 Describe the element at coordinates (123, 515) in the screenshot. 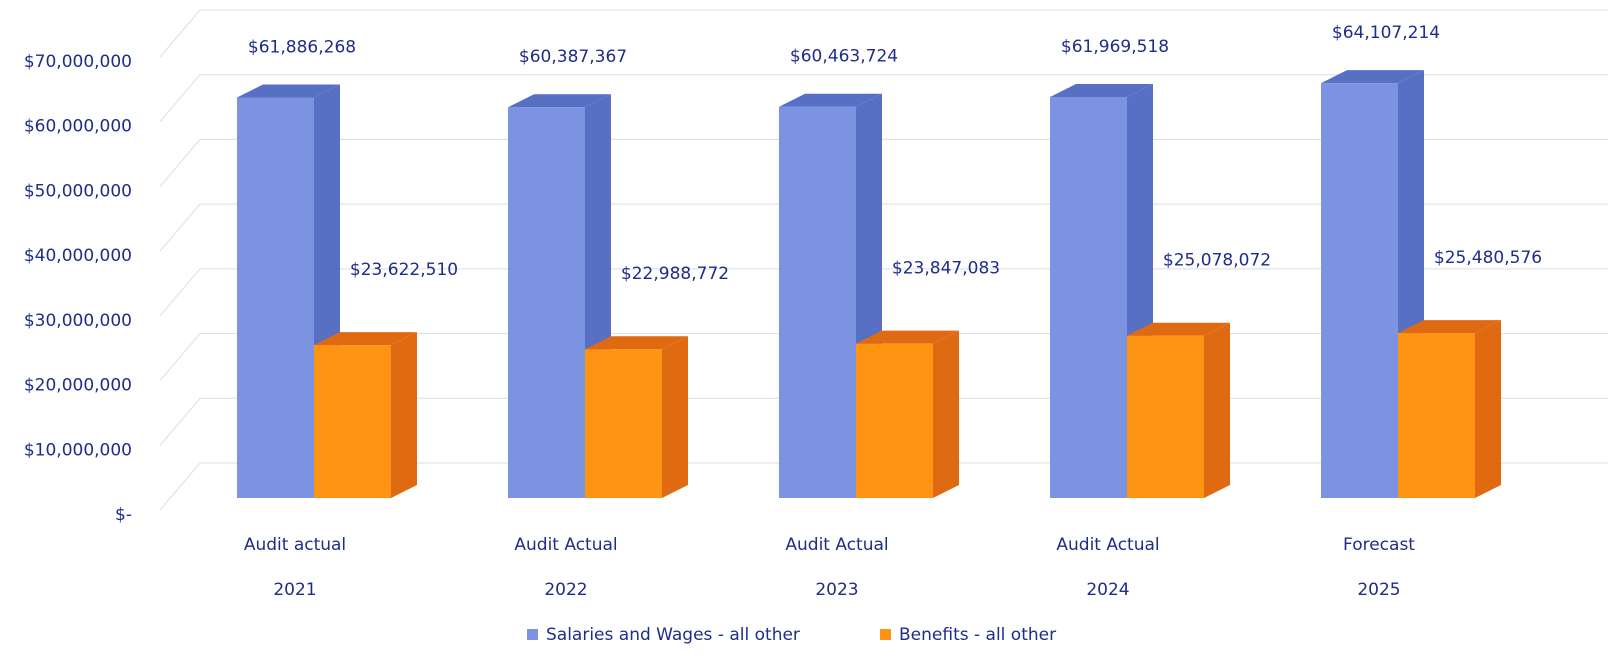

I see `y-tick-label: $-` at that location.